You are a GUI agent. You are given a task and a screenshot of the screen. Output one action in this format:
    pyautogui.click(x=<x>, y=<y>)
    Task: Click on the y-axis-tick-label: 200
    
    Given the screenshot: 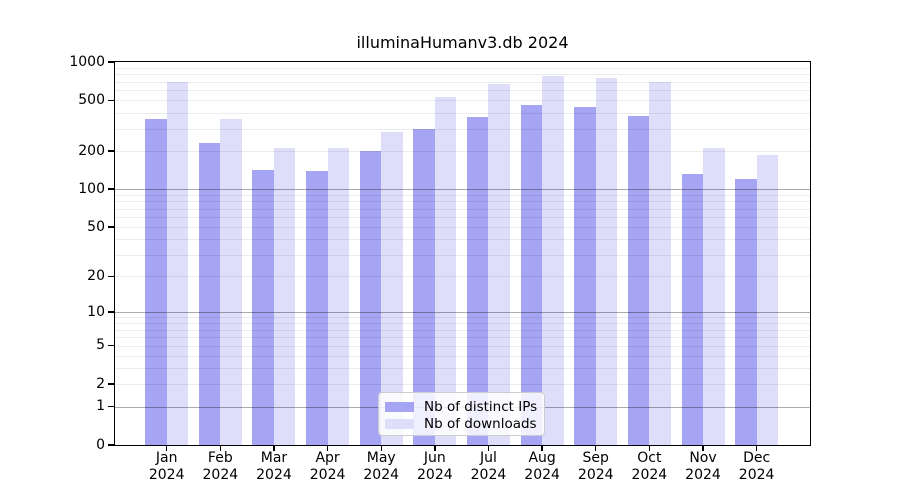 What is the action you would take?
    pyautogui.click(x=91, y=150)
    